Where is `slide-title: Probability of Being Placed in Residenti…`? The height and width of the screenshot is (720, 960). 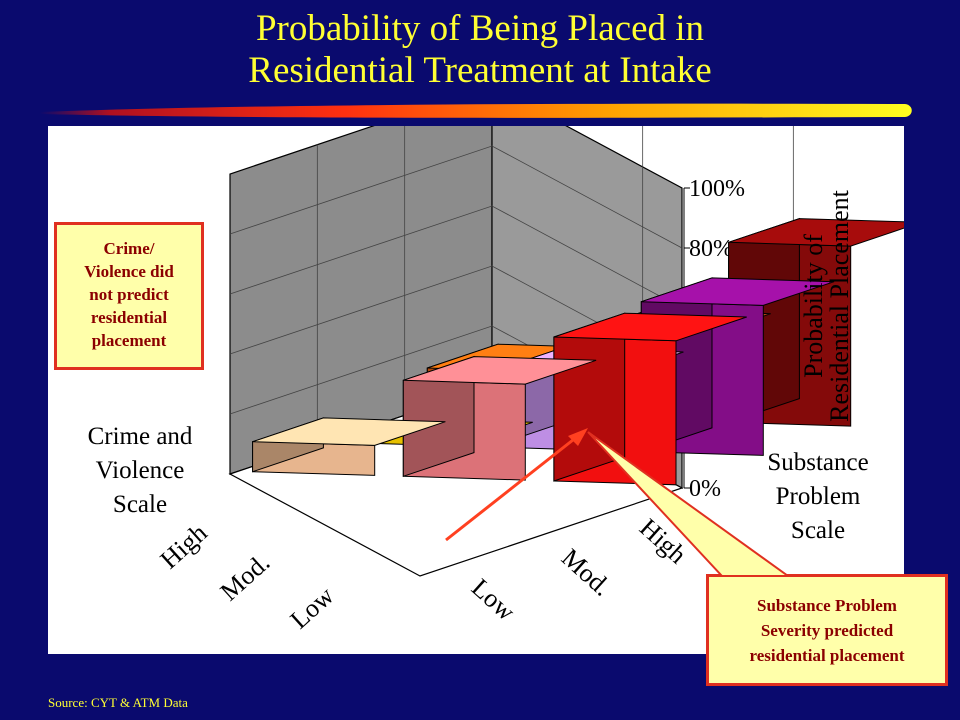 slide-title: Probability of Being Placed in Residenti… is located at coordinates (480, 50).